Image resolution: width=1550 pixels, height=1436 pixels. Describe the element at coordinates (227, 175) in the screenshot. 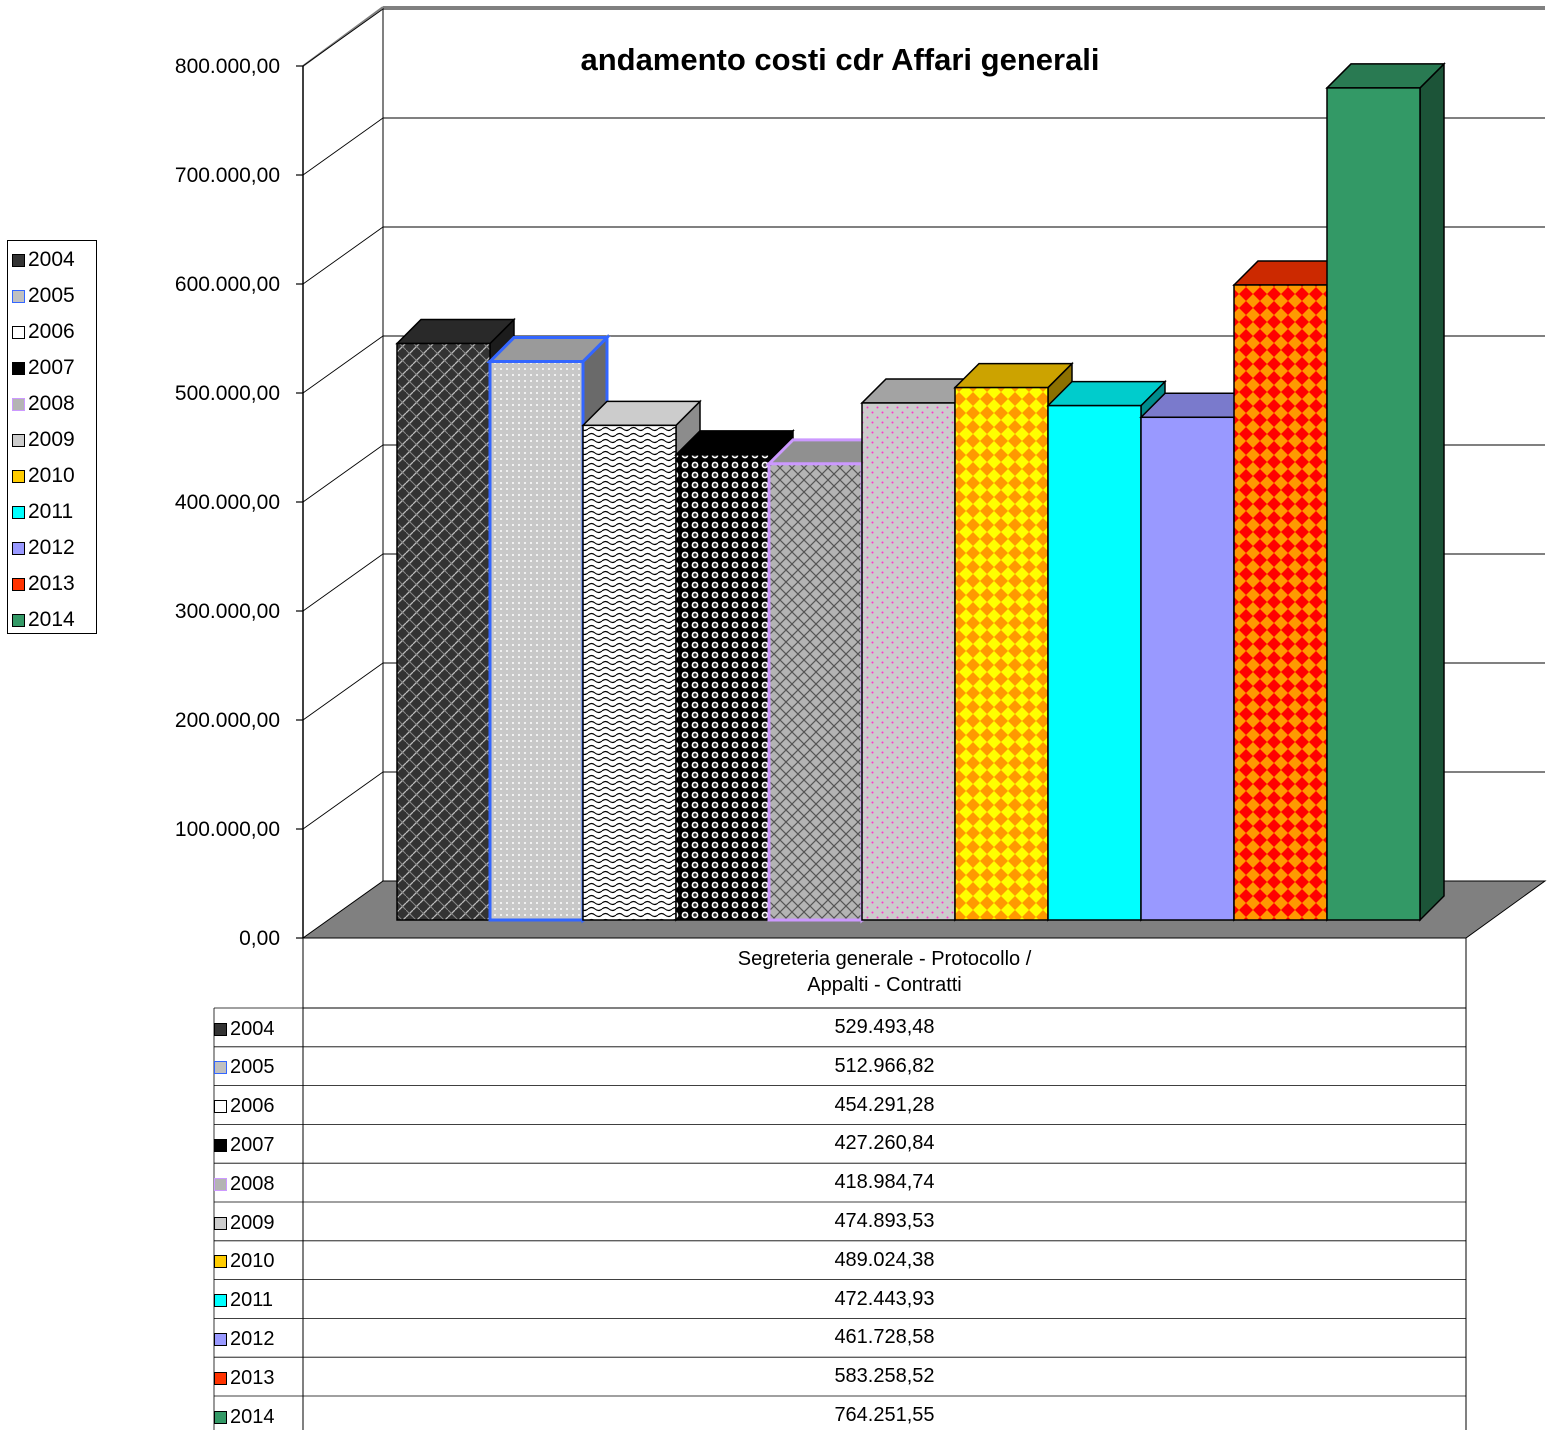

I see `y-tick-label: 700.000,00` at that location.